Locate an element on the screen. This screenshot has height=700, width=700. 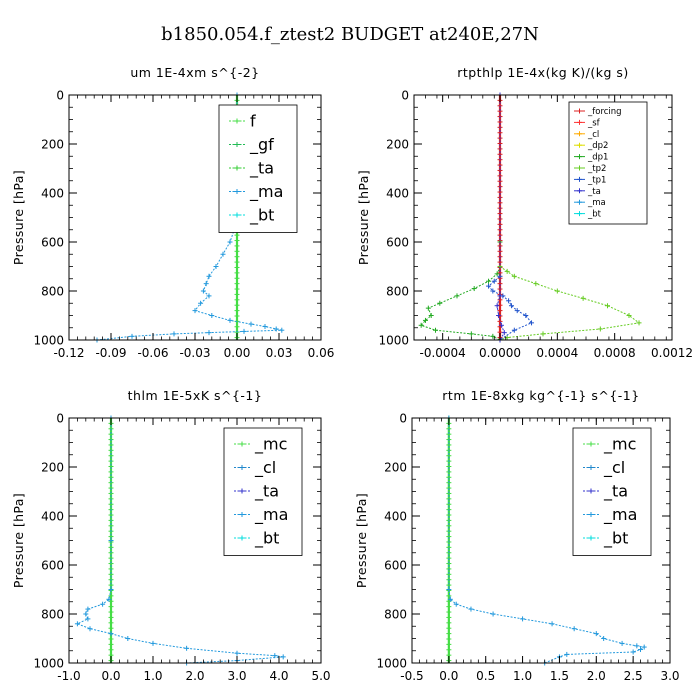
legend-label: _forcing is located at coordinates (604, 112).